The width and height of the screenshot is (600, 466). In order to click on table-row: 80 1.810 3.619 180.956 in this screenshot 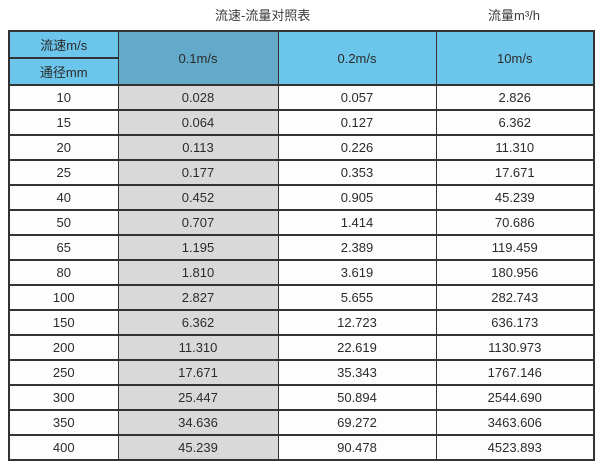, I will do `click(301, 272)`.